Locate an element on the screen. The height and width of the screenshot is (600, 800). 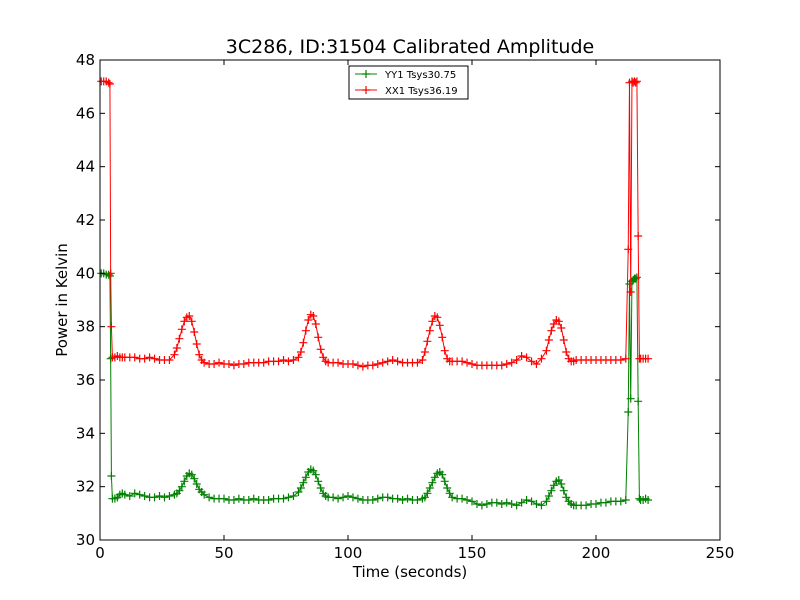
legend-marker is located at coordinates (366, 74).